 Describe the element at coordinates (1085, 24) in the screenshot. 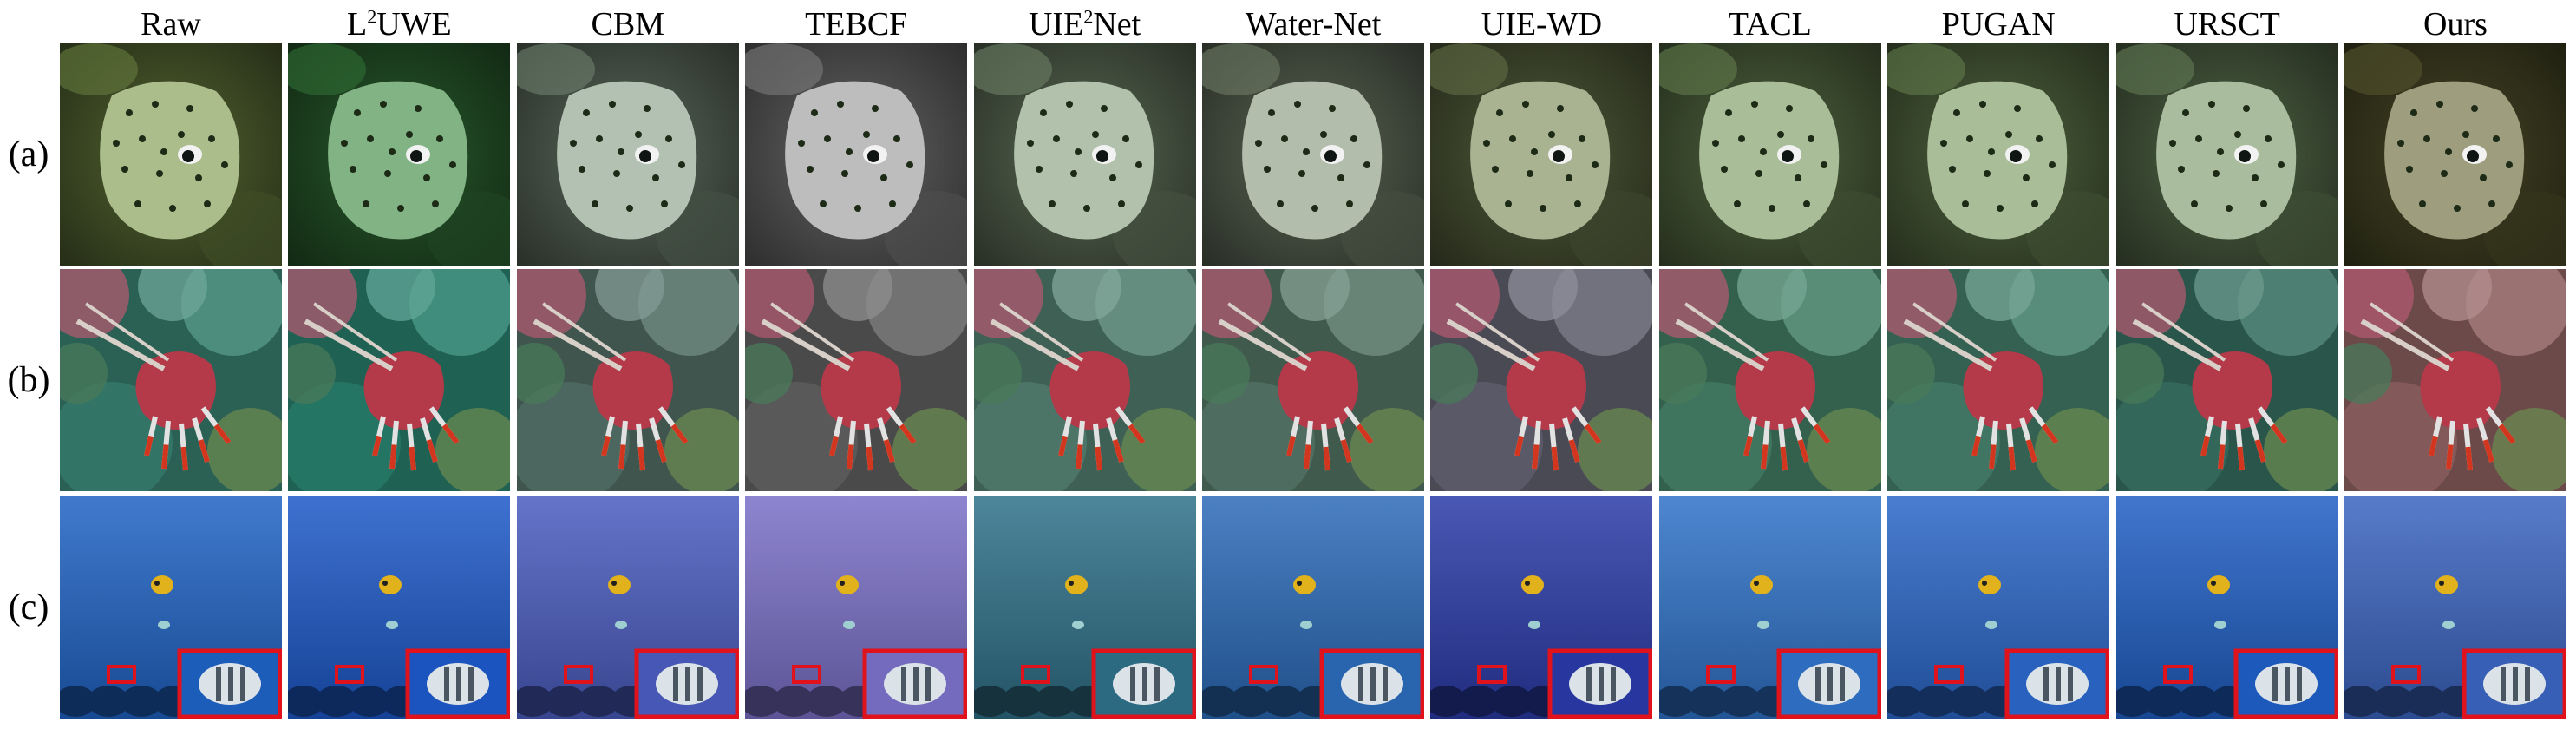

I see `column-header-uie2net: UIE2Net` at that location.